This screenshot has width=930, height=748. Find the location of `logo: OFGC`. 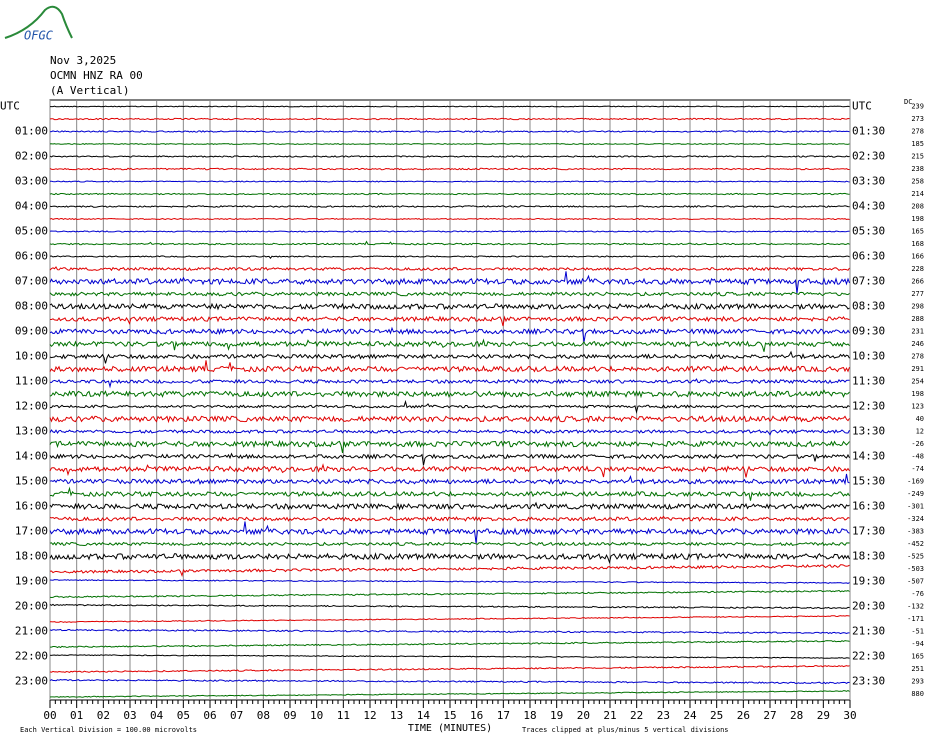

logo: OFGC is located at coordinates (39, 36).